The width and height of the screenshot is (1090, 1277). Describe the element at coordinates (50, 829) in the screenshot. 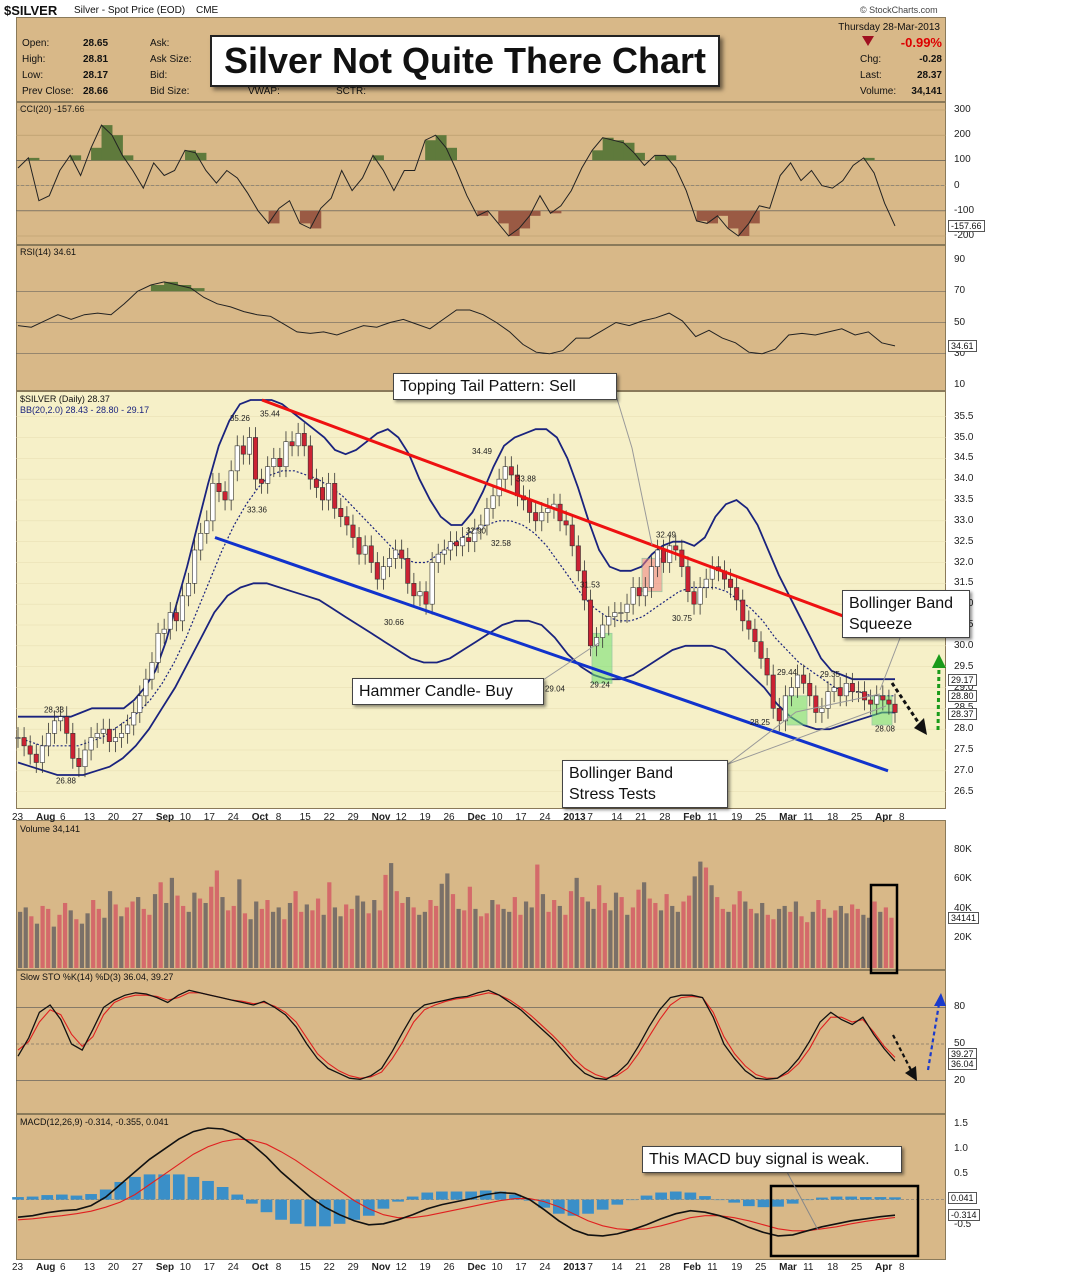

I see `volume-title: Volume 34,141` at that location.